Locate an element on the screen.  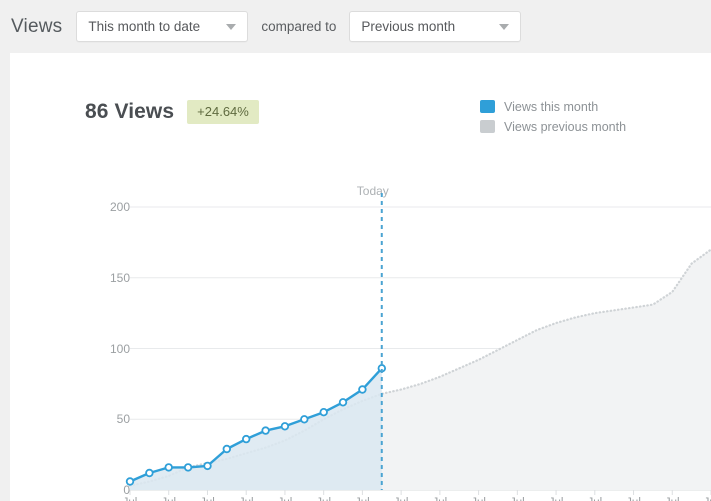
page-title: Views is located at coordinates (37, 26).